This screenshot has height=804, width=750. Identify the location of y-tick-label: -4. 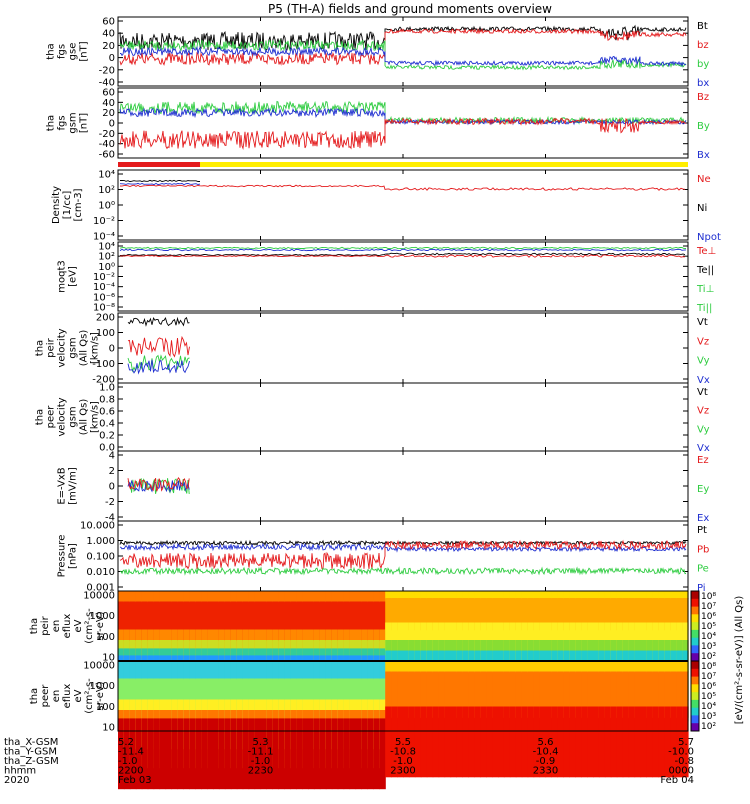
(110, 518).